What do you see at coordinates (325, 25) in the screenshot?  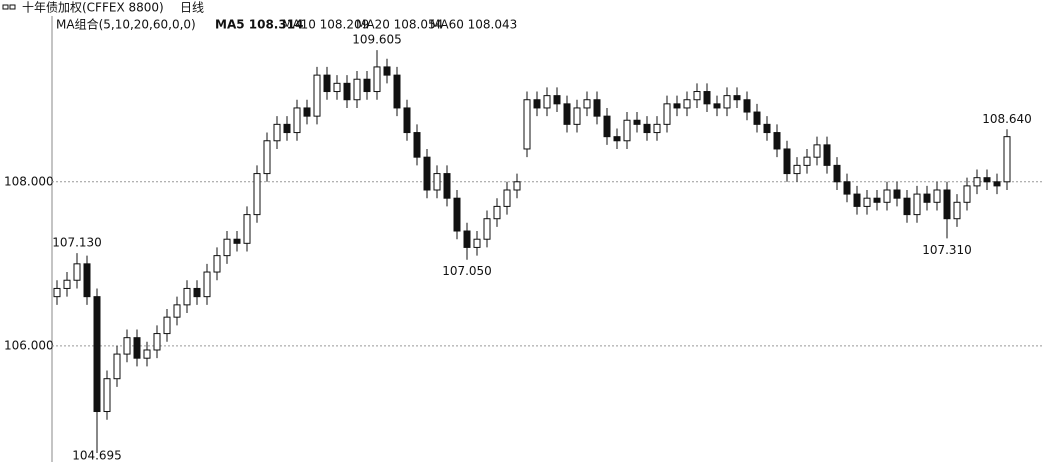 I see `ma-legend: MA10 108.209` at bounding box center [325, 25].